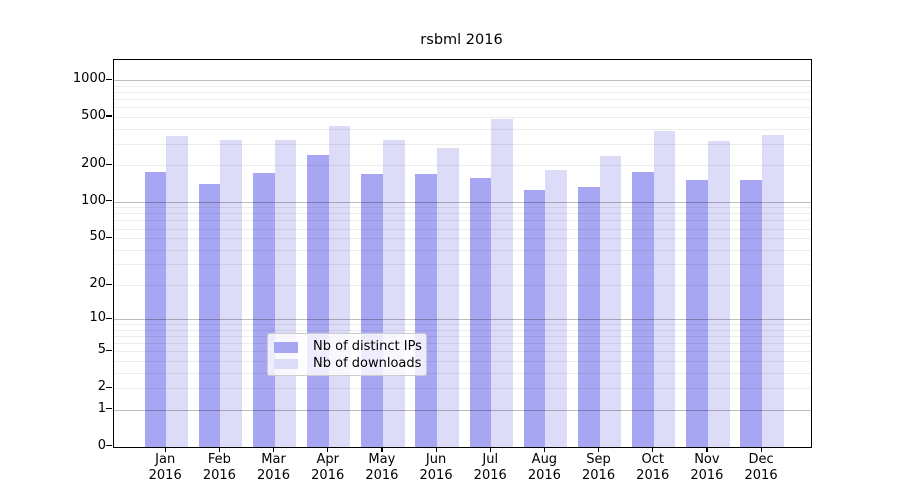 This screenshot has height=500, width=900. I want to click on x-tick-label: Mar 2016, so click(274, 467).